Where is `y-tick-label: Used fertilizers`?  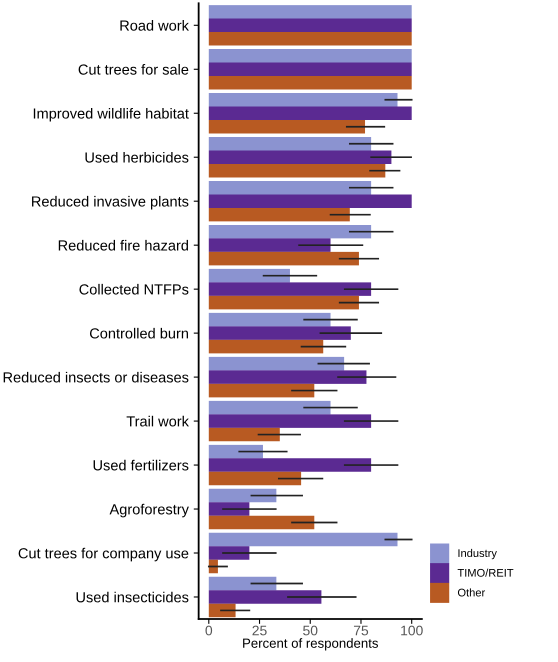
y-tick-label: Used fertilizers is located at coordinates (141, 465).